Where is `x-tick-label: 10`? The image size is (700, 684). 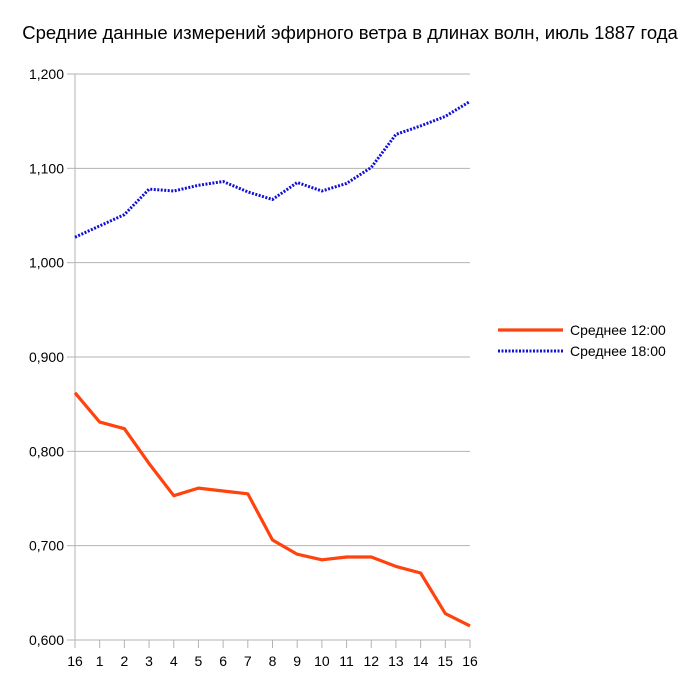
x-tick-label: 10 is located at coordinates (322, 661).